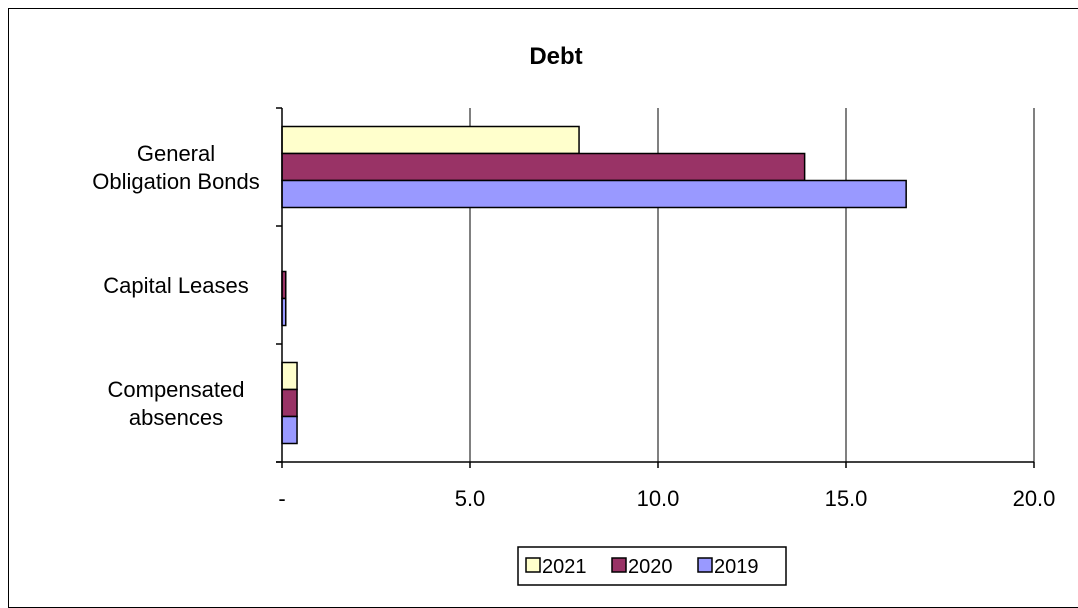 The width and height of the screenshot is (1078, 608). What do you see at coordinates (705, 565) in the screenshot?
I see `legend-swatch-2019` at bounding box center [705, 565].